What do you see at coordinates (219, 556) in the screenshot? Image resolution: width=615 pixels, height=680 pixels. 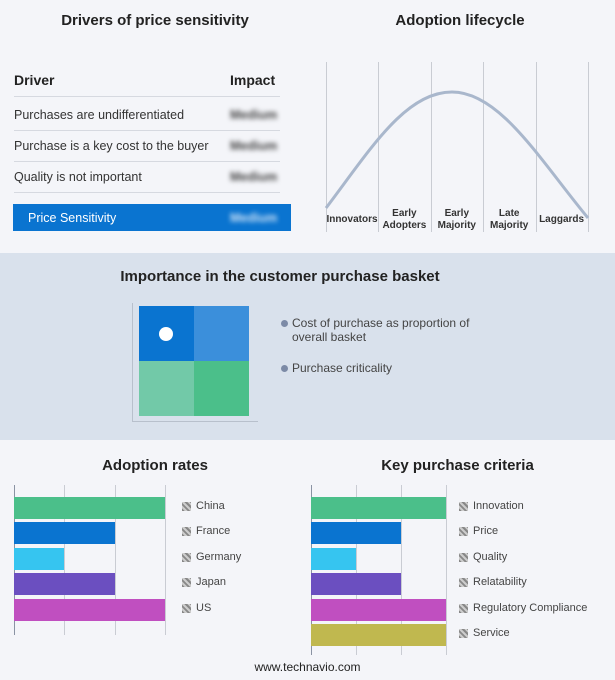 I see `bar-label: Germany` at bounding box center [219, 556].